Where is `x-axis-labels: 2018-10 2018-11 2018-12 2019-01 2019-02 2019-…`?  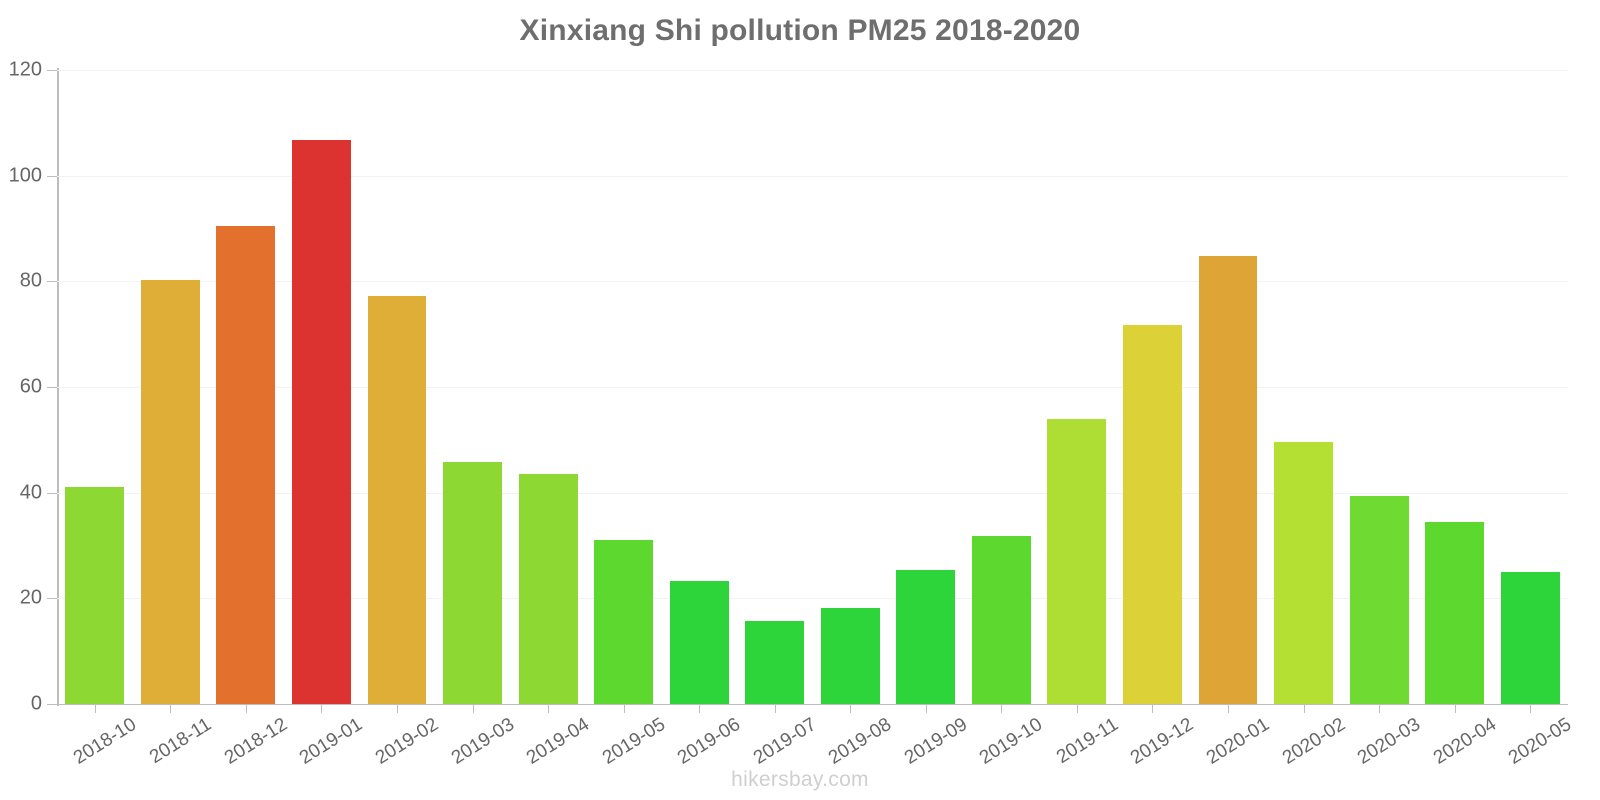
x-axis-labels: 2018-10 2018-11 2018-12 2019-01 2019-02 2019-… is located at coordinates (816, 749).